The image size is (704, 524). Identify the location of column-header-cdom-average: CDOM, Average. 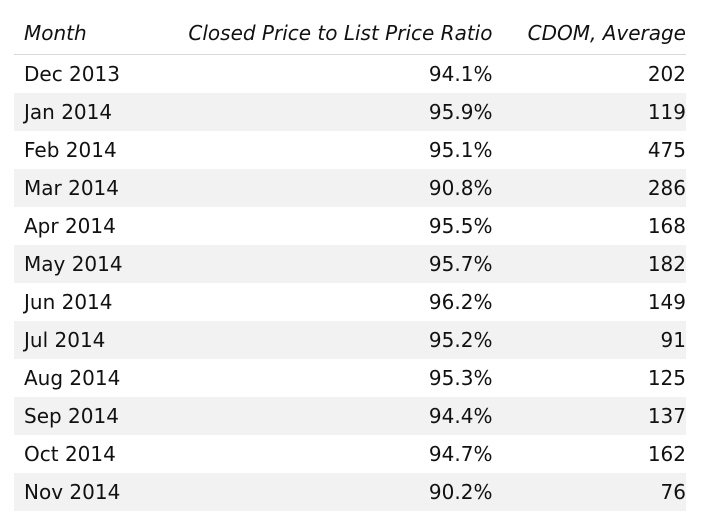
(589, 34).